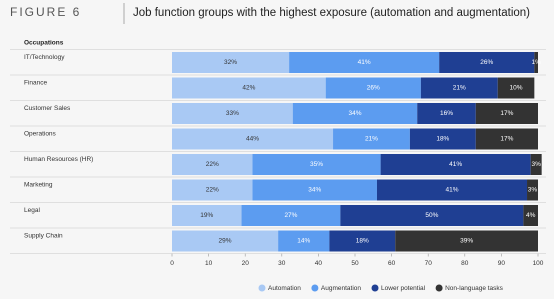 Image resolution: width=554 pixels, height=299 pixels. I want to click on category-header: Occupations, so click(44, 43).